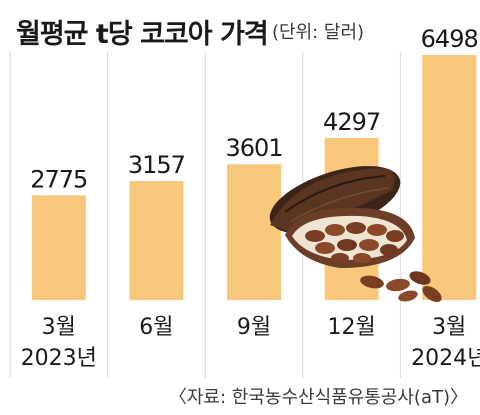 This screenshot has height=415, width=480. Describe the element at coordinates (355, 234) in the screenshot. I see `cocoa-pod-icon` at that location.